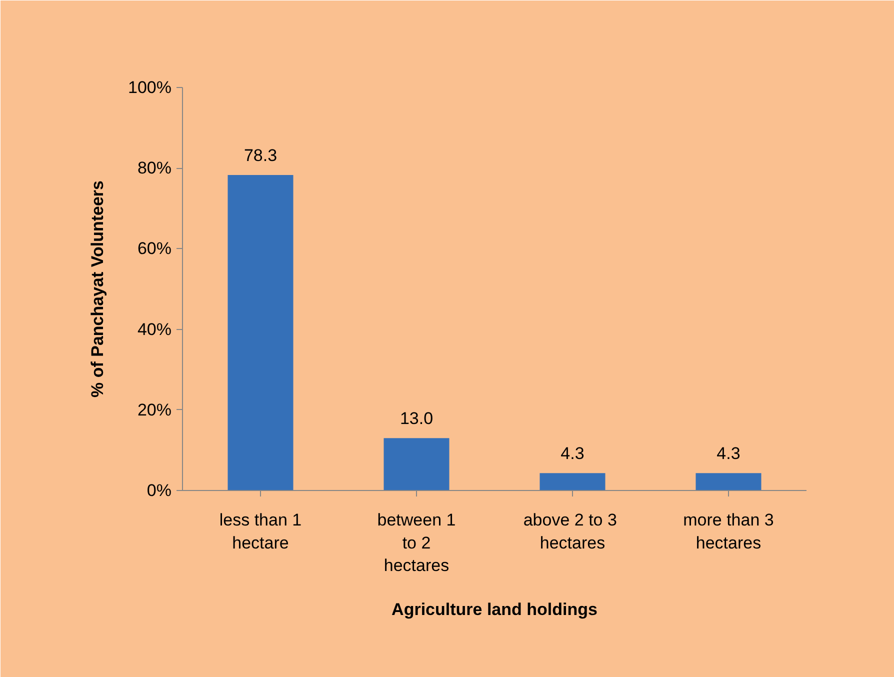 The width and height of the screenshot is (894, 677). I want to click on y-tick-label: 20%, so click(154, 410).